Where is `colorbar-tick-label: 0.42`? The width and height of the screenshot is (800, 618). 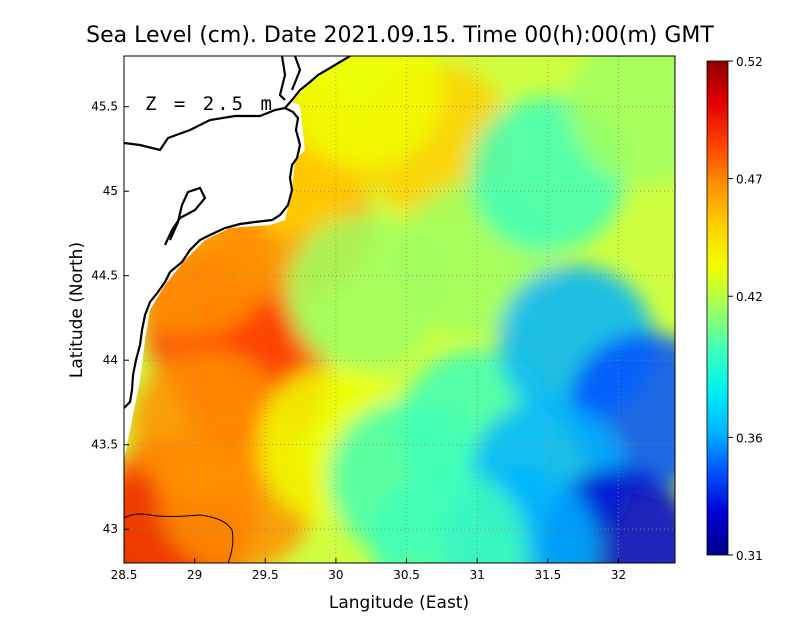
colorbar-tick-label: 0.42 is located at coordinates (749, 297).